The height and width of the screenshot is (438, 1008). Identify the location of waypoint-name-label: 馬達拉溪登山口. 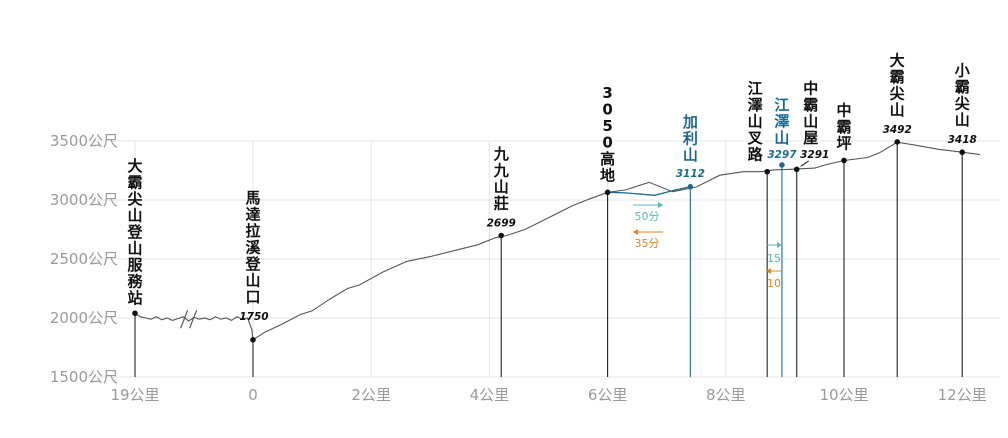
(252, 247).